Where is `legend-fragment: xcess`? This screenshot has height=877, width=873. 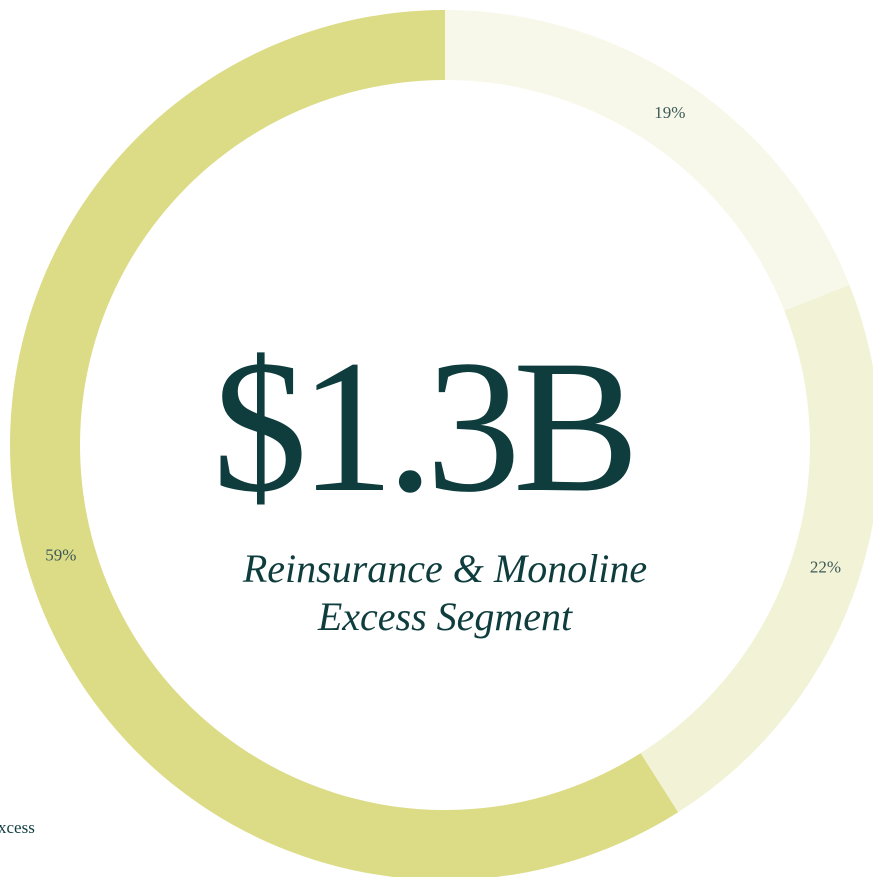
legend-fragment: xcess is located at coordinates (17, 827).